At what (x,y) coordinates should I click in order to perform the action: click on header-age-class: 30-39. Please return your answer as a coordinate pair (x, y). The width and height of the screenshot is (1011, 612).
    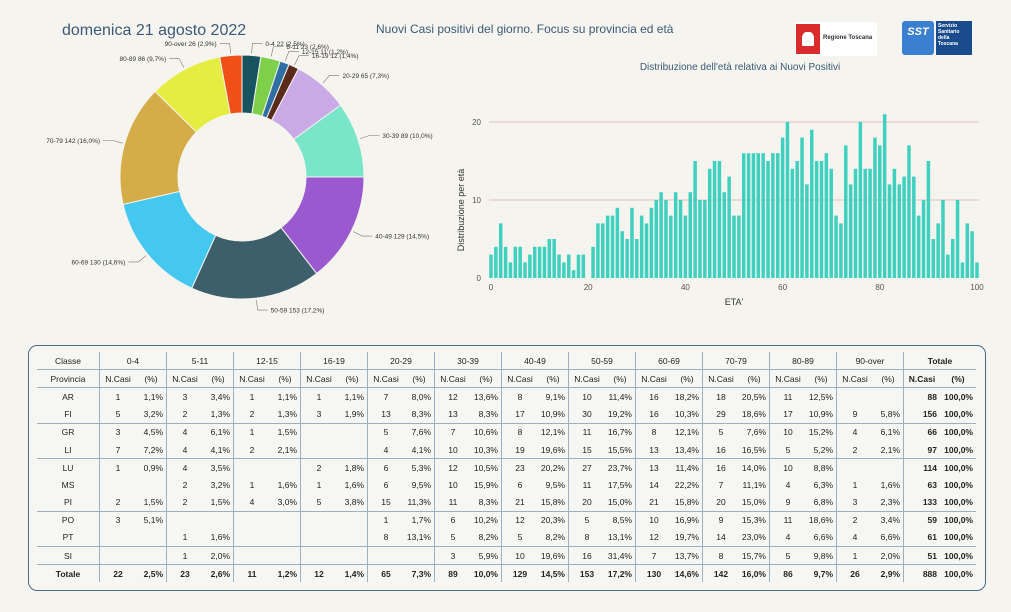
    Looking at the image, I should click on (468, 361).